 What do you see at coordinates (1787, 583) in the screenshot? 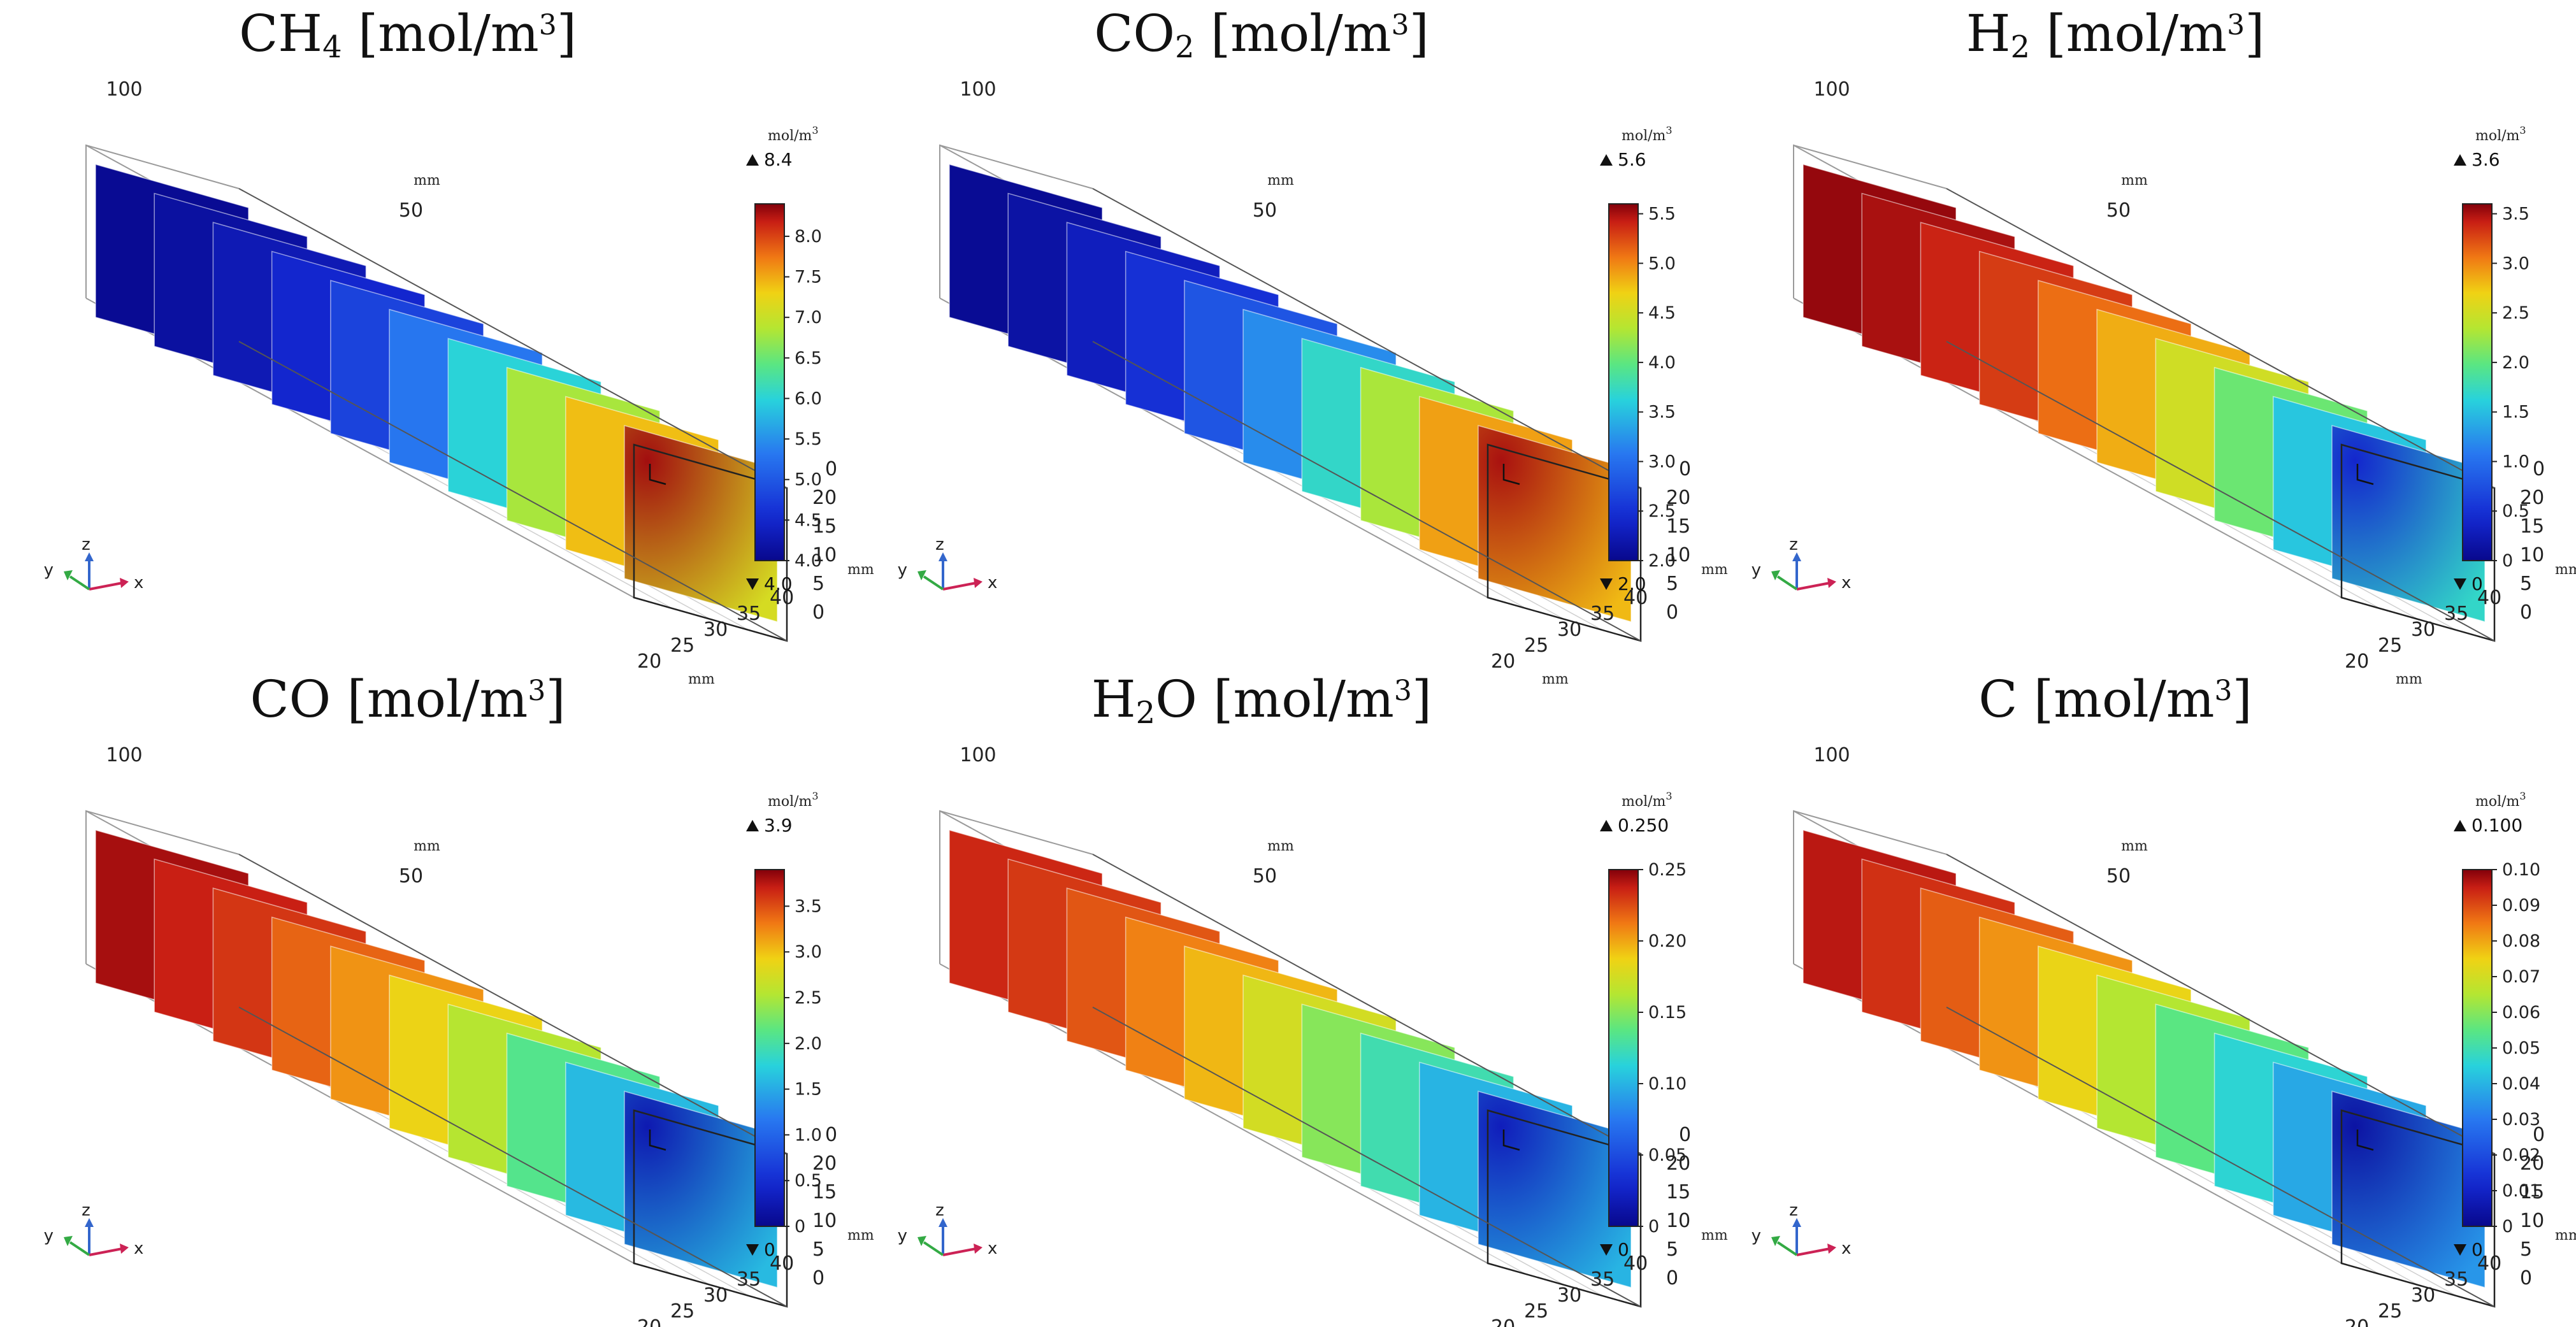
I see `triad-y-arrow` at bounding box center [1787, 583].